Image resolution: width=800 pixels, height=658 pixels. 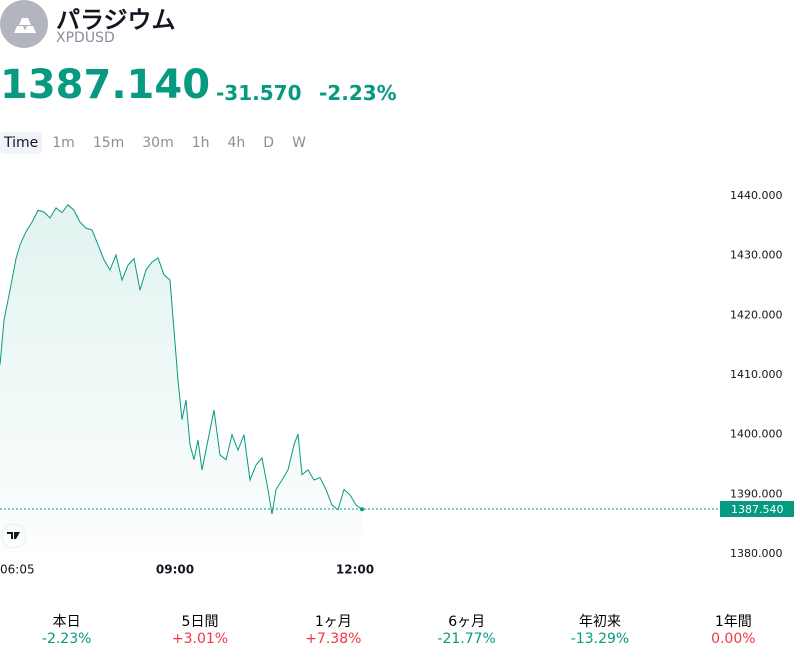 I want to click on tab: D, so click(x=269, y=143).